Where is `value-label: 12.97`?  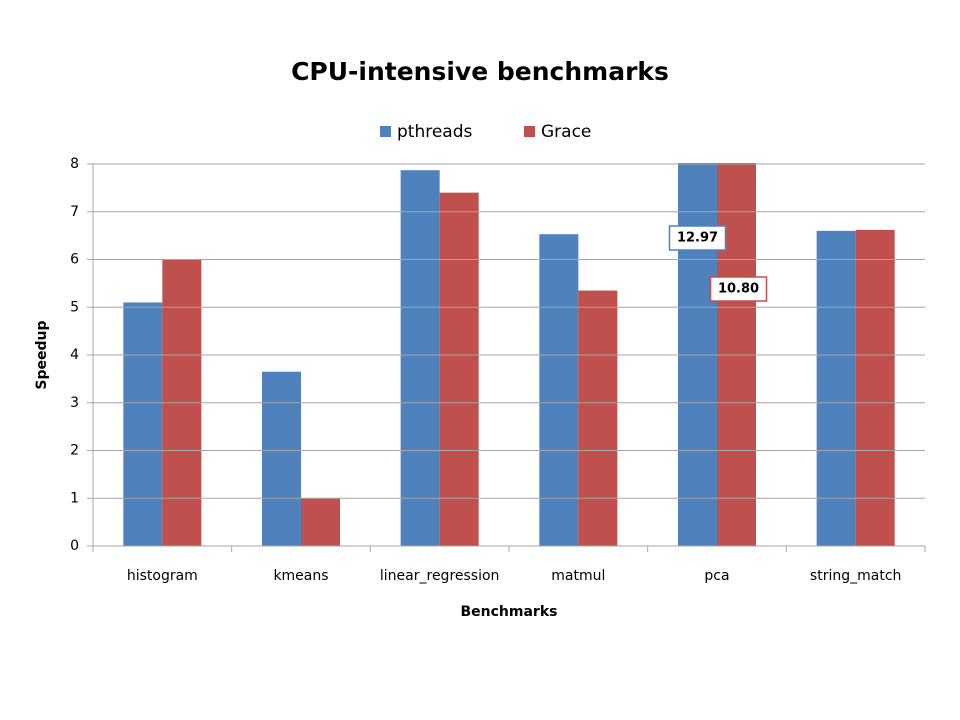 value-label: 12.97 is located at coordinates (697, 238).